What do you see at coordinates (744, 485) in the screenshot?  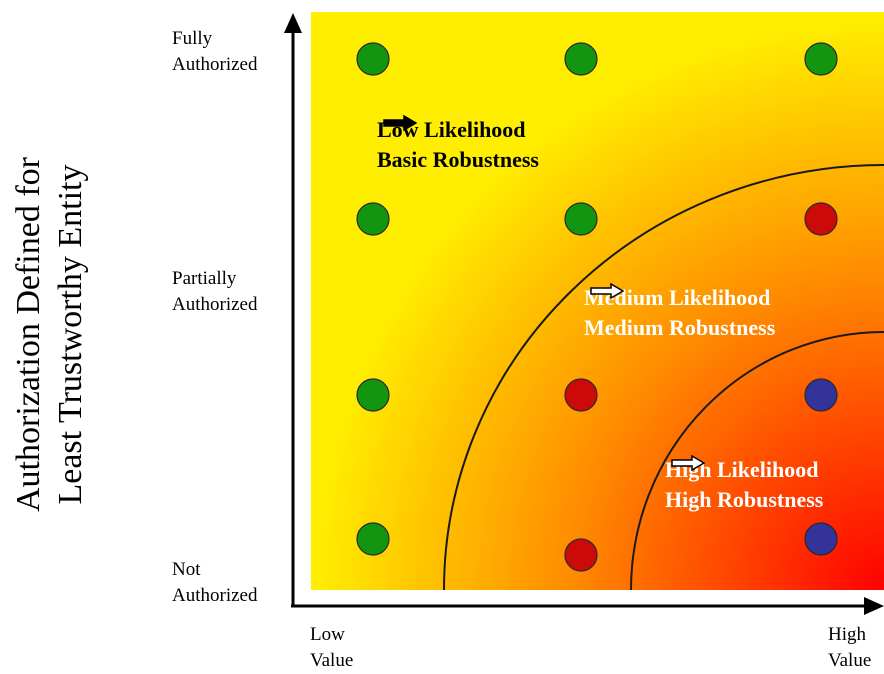 I see `zone-high-likelihood: High Likelihood High Robustness` at bounding box center [744, 485].